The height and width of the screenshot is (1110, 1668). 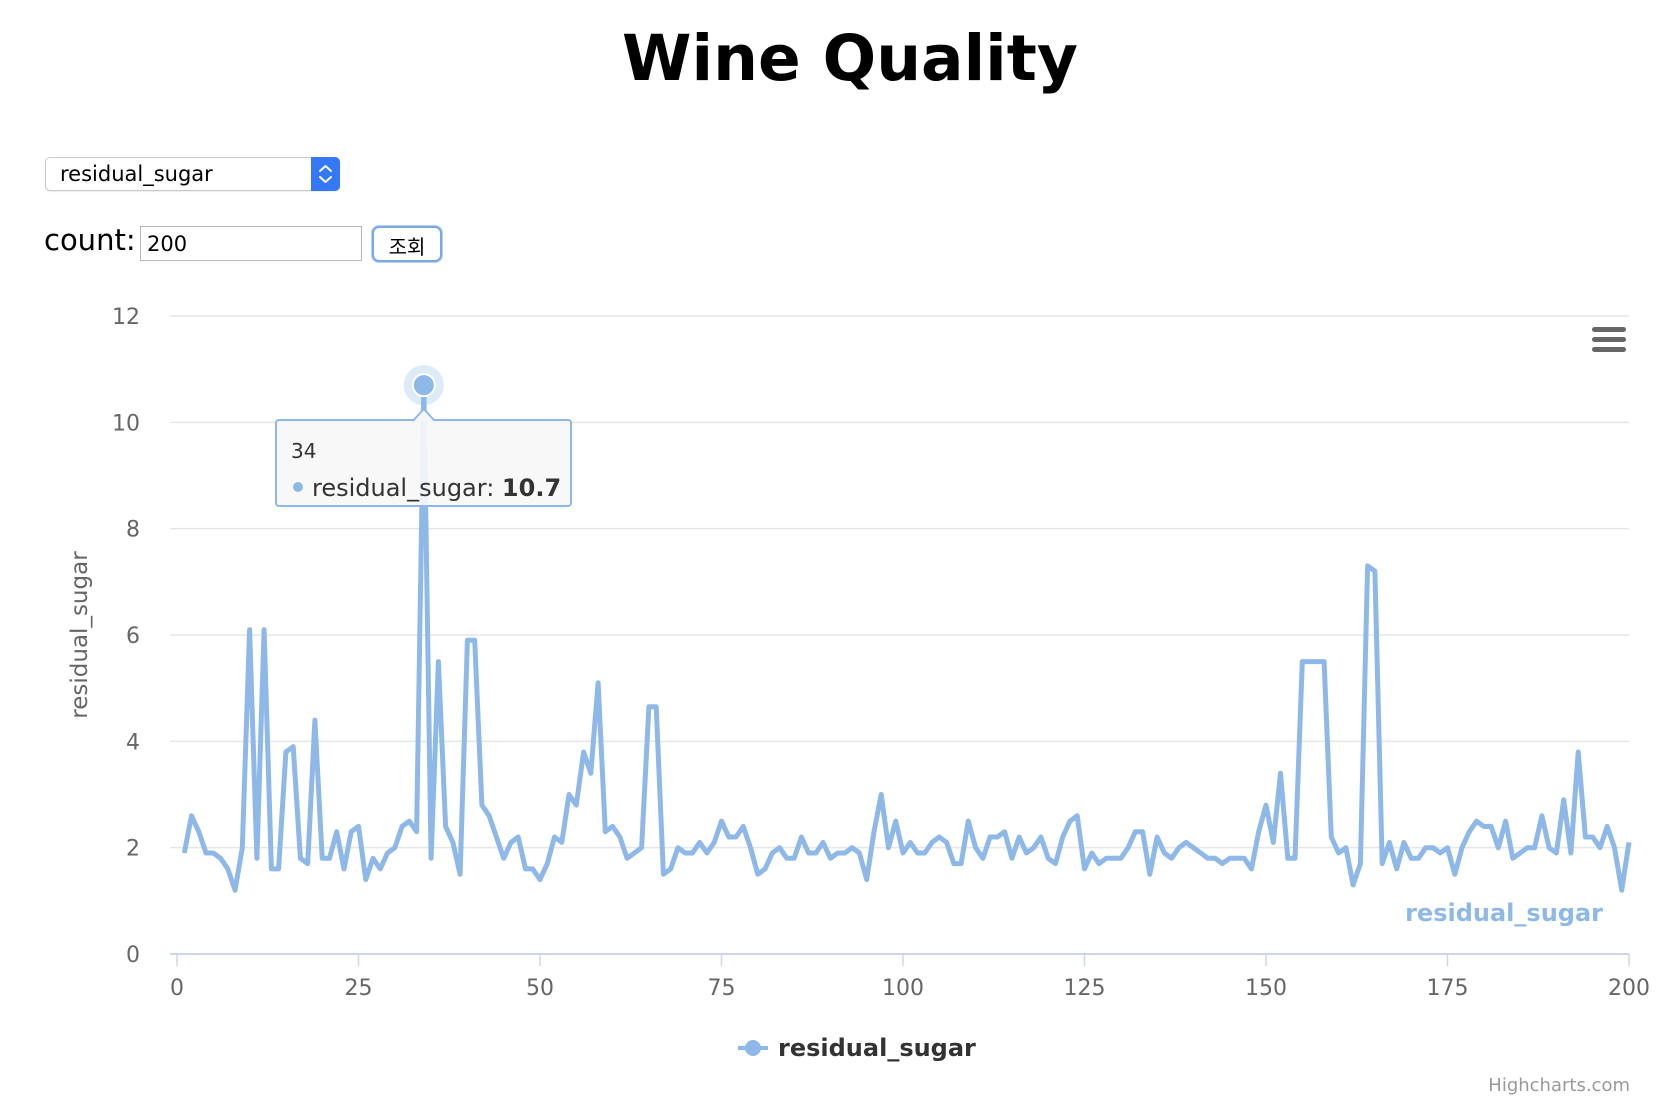 What do you see at coordinates (167, 244) in the screenshot?
I see `count-input-value: 200` at bounding box center [167, 244].